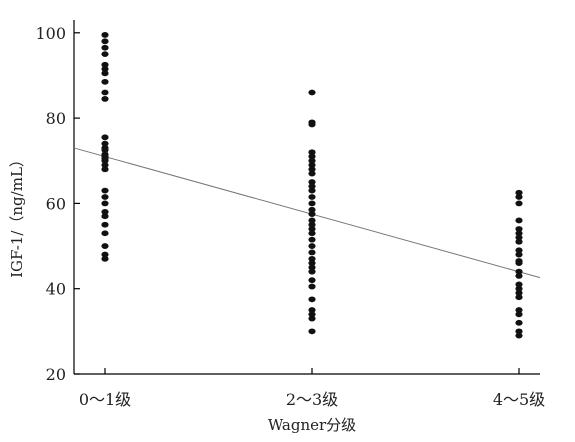 This screenshot has width=575, height=442. I want to click on y-ticks: 20 40 60 80 100, so click(57, 204).